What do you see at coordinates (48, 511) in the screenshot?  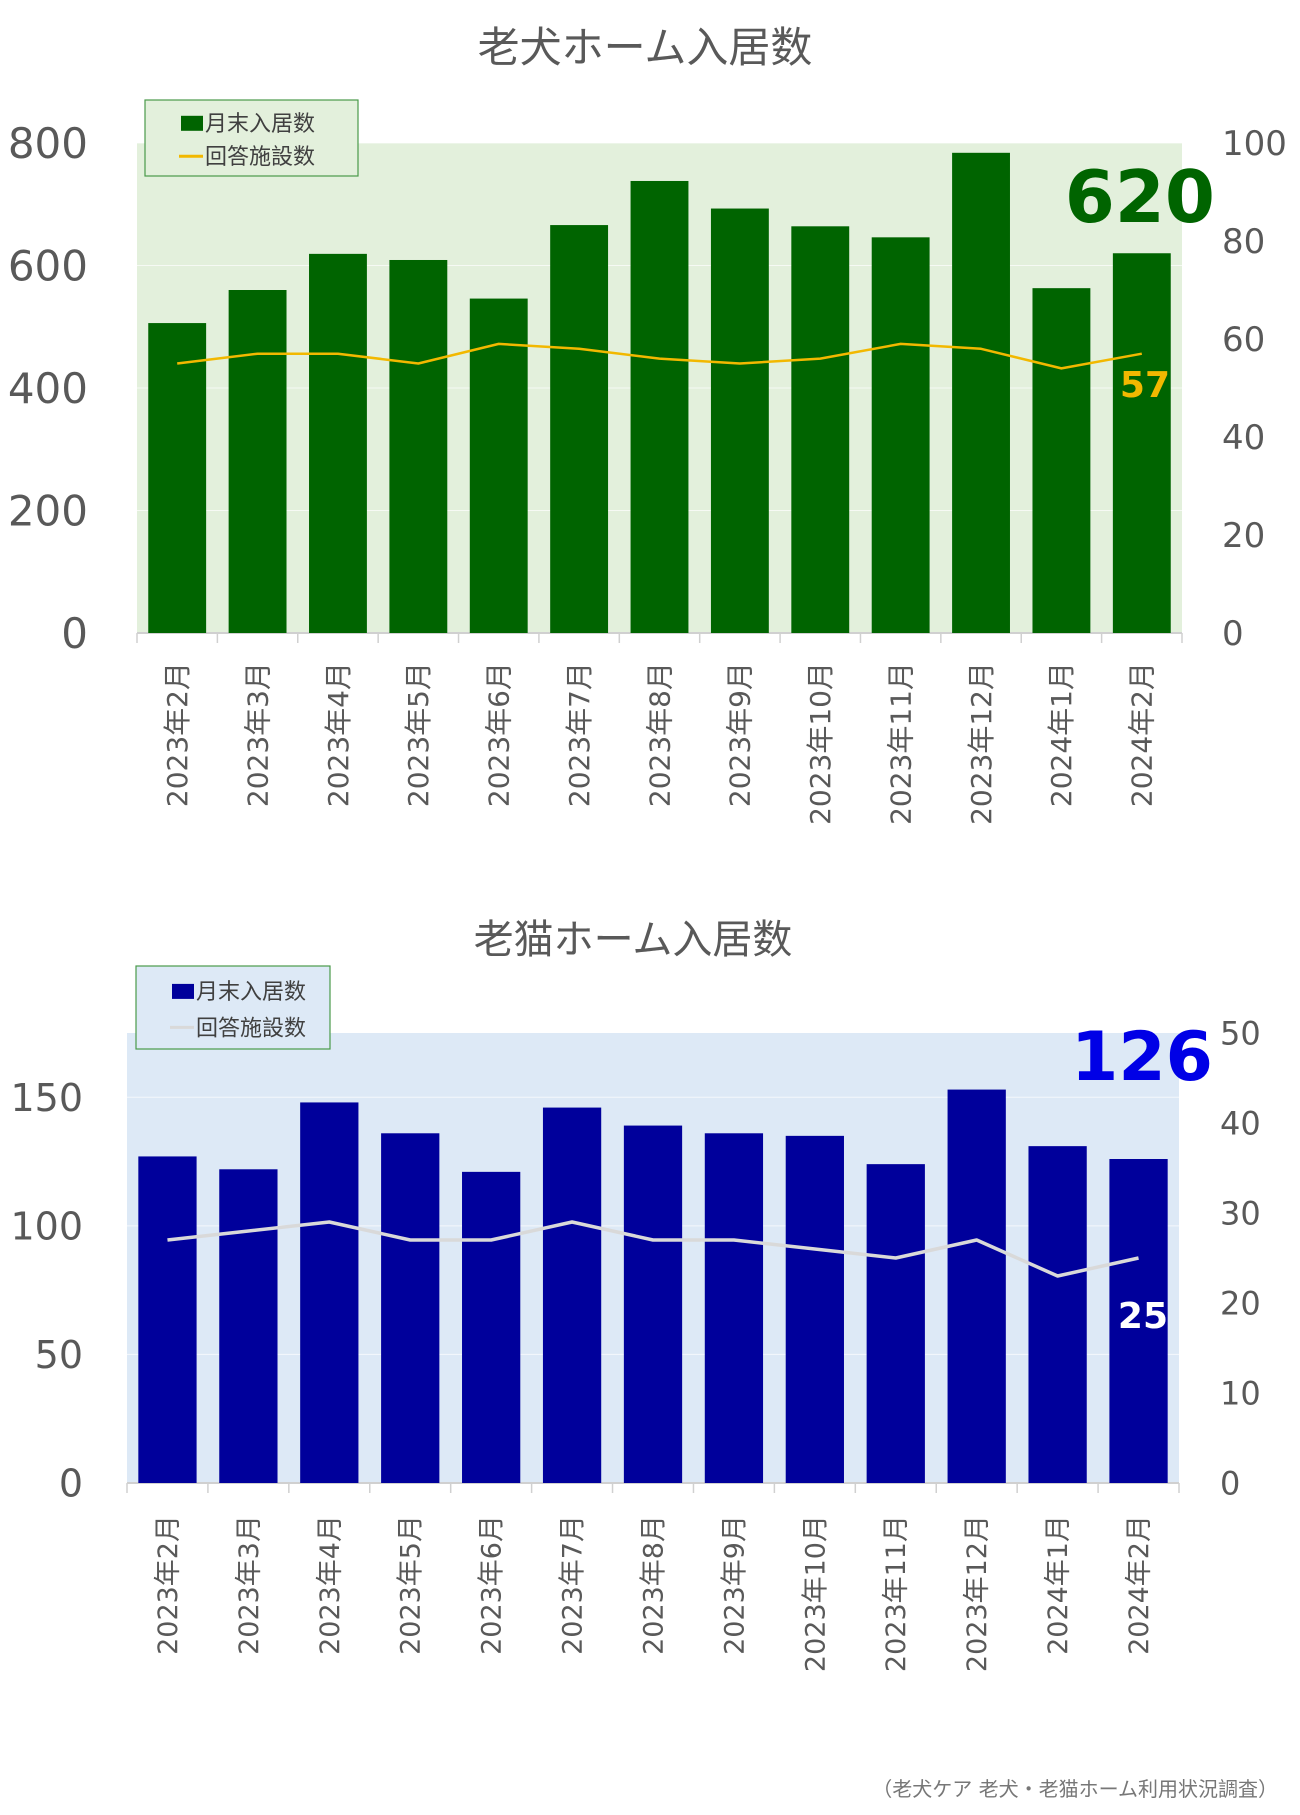 I see `left-axis-tick-label: 200` at bounding box center [48, 511].